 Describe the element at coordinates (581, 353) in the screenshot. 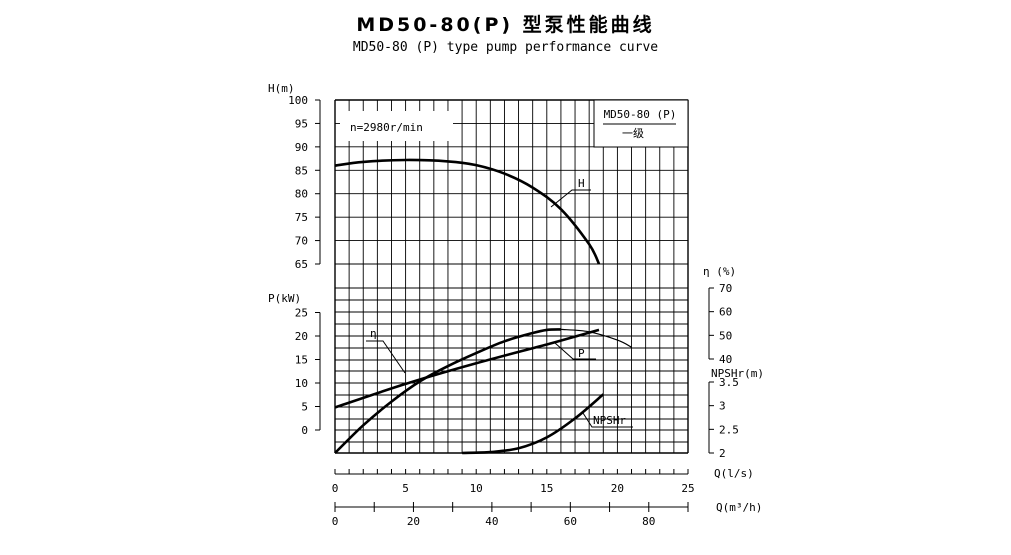

I see `series-label-p: P` at that location.